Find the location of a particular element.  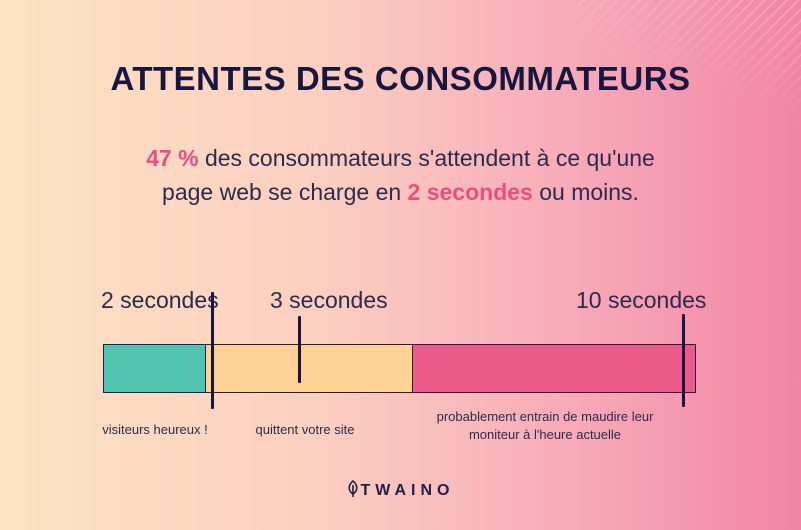

subtitle-text-2: page web se charge en is located at coordinates (285, 192).